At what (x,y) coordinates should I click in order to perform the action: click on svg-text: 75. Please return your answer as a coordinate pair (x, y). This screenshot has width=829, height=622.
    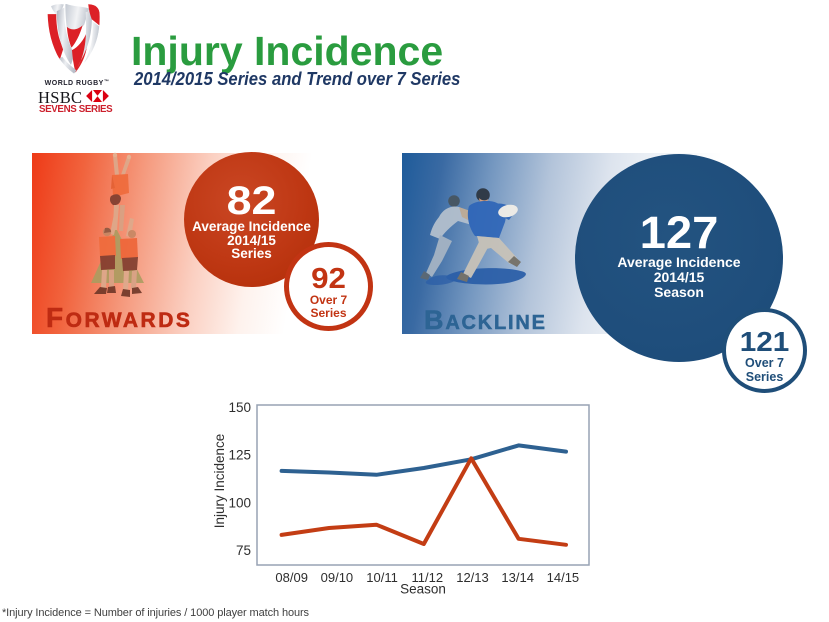
    Looking at the image, I should click on (243, 550).